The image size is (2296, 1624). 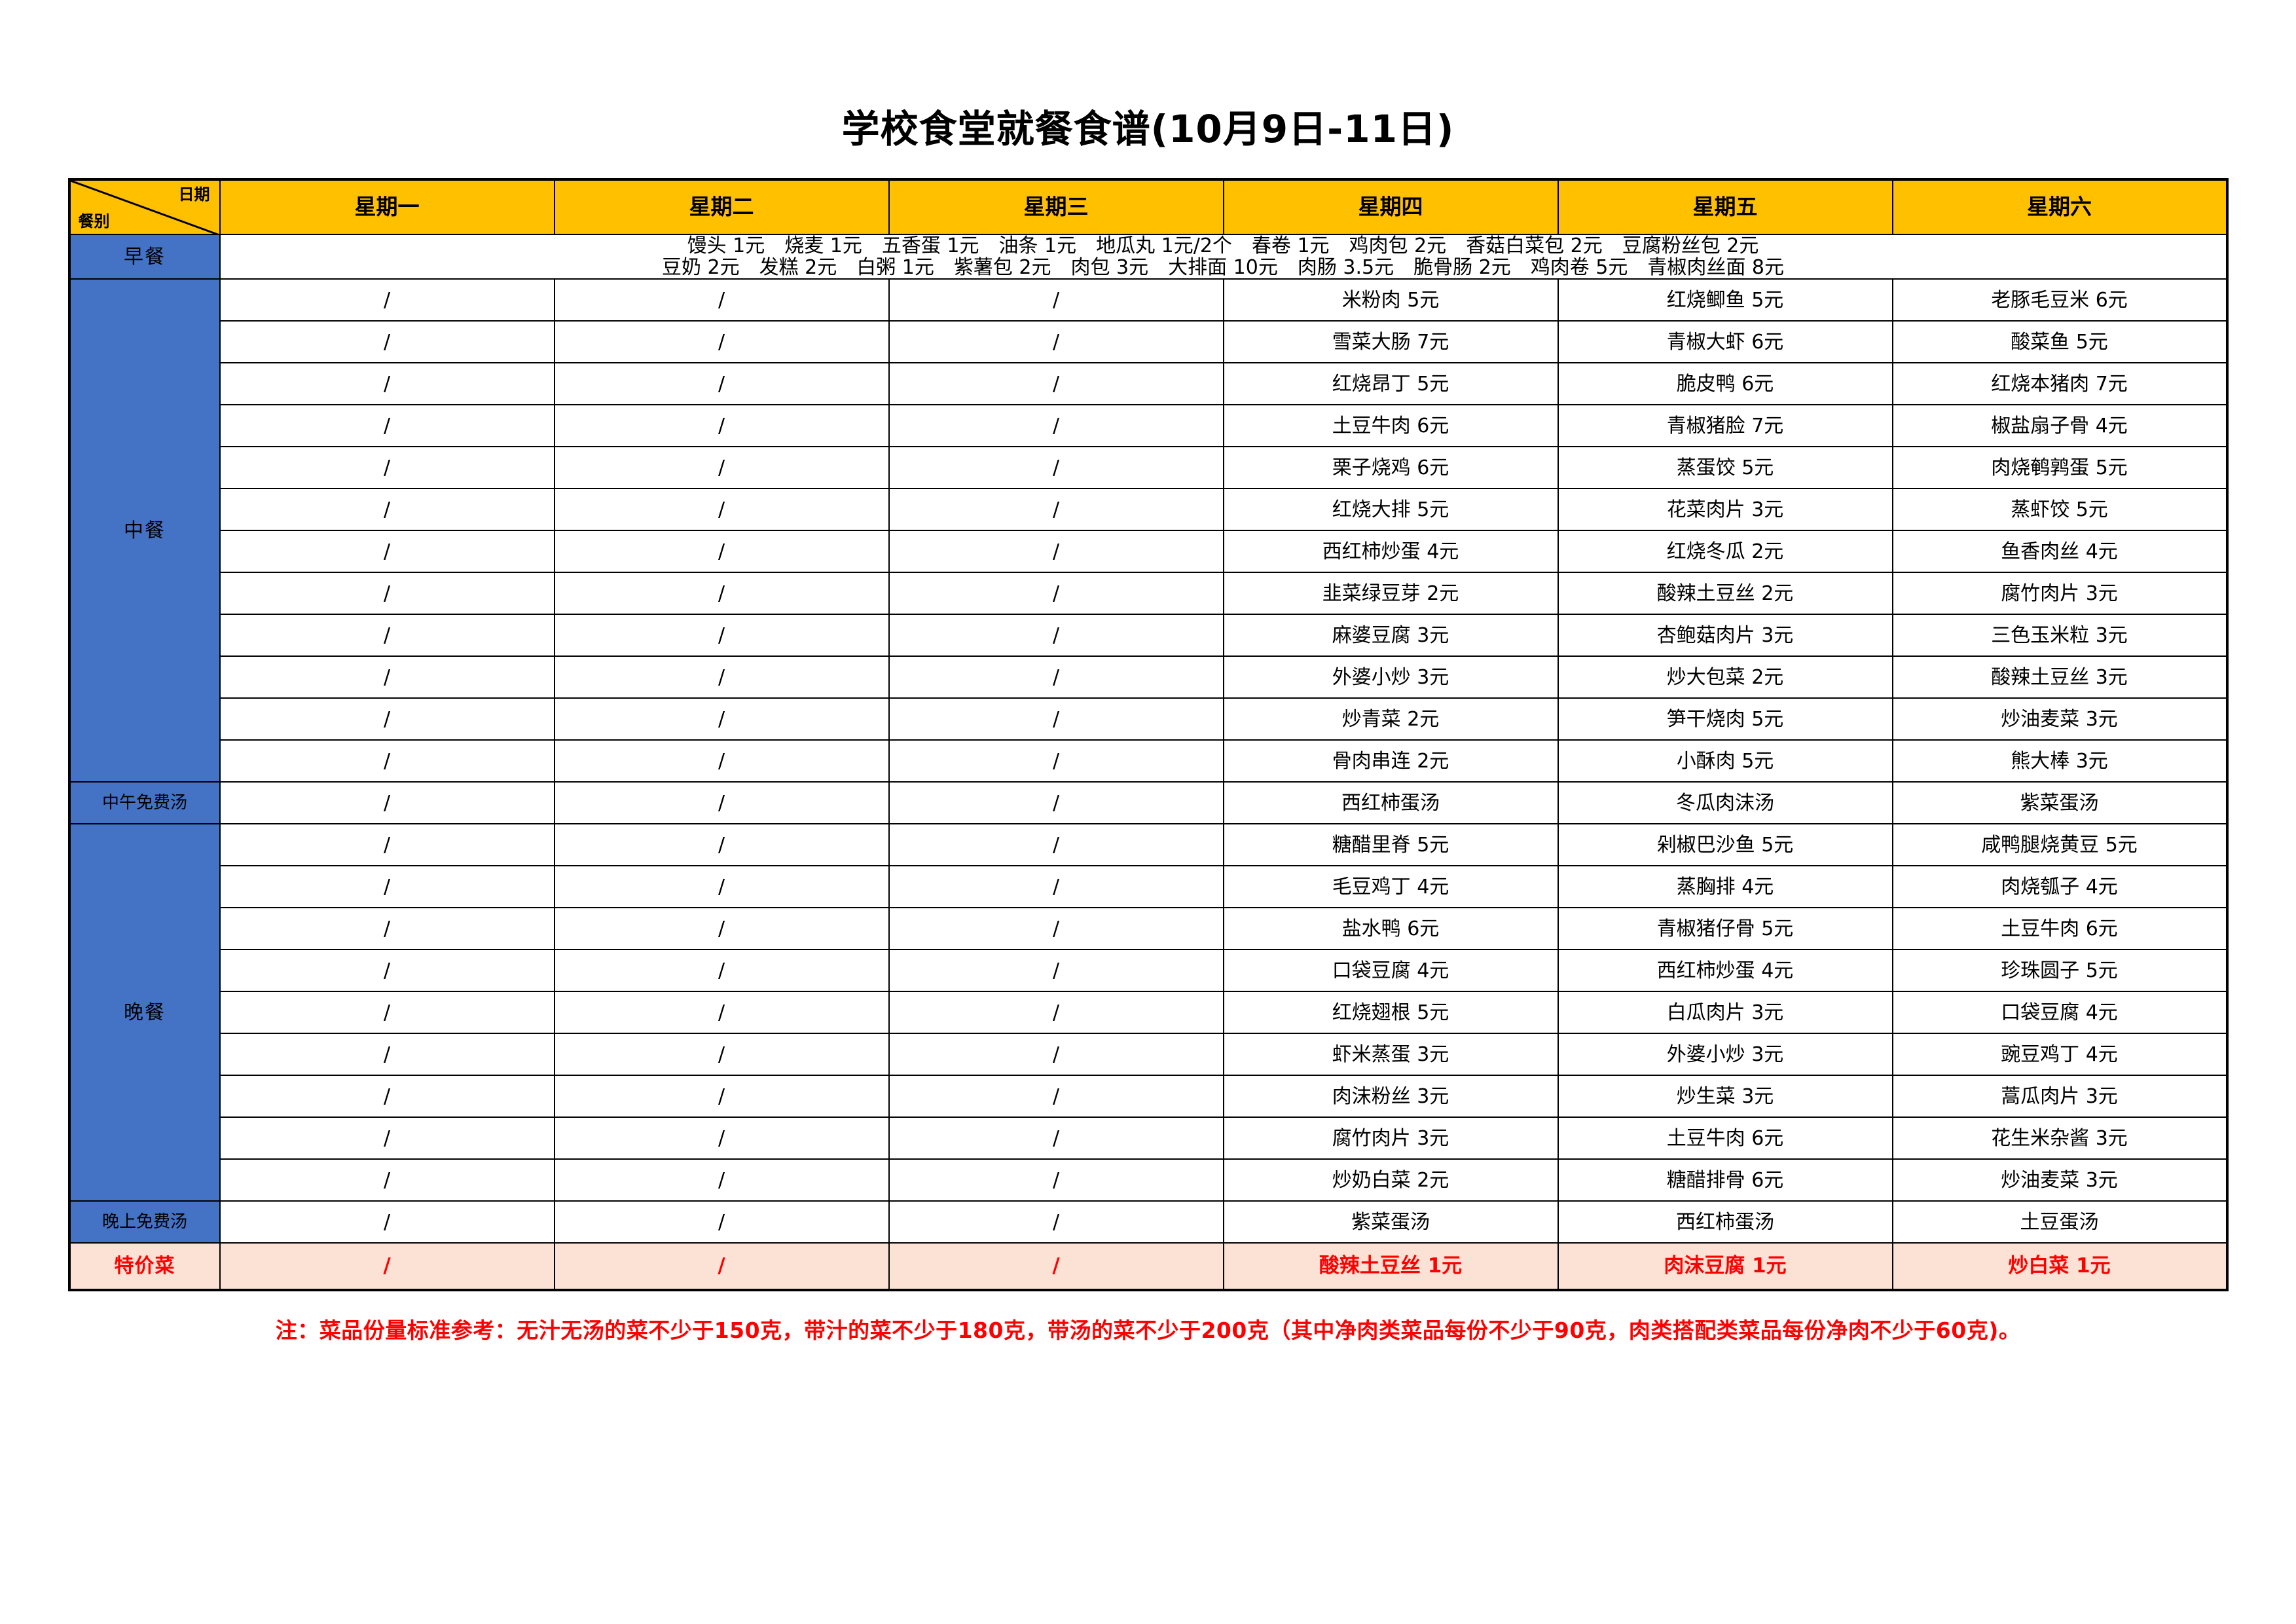 I want to click on lunch-soup-cell: /, so click(x=721, y=802).